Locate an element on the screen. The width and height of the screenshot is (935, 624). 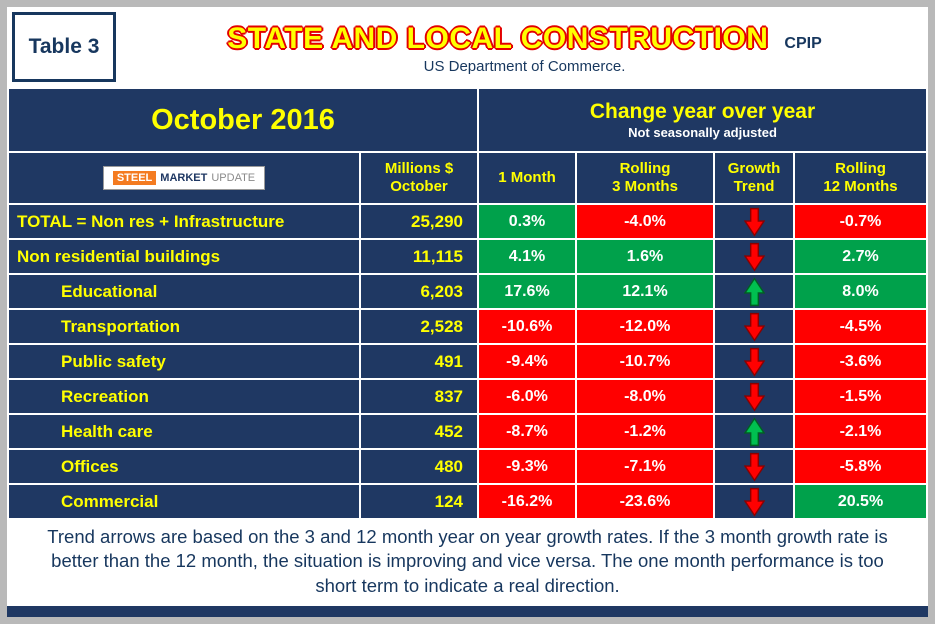
rolling-12-value: -3.6% is located at coordinates (860, 361).